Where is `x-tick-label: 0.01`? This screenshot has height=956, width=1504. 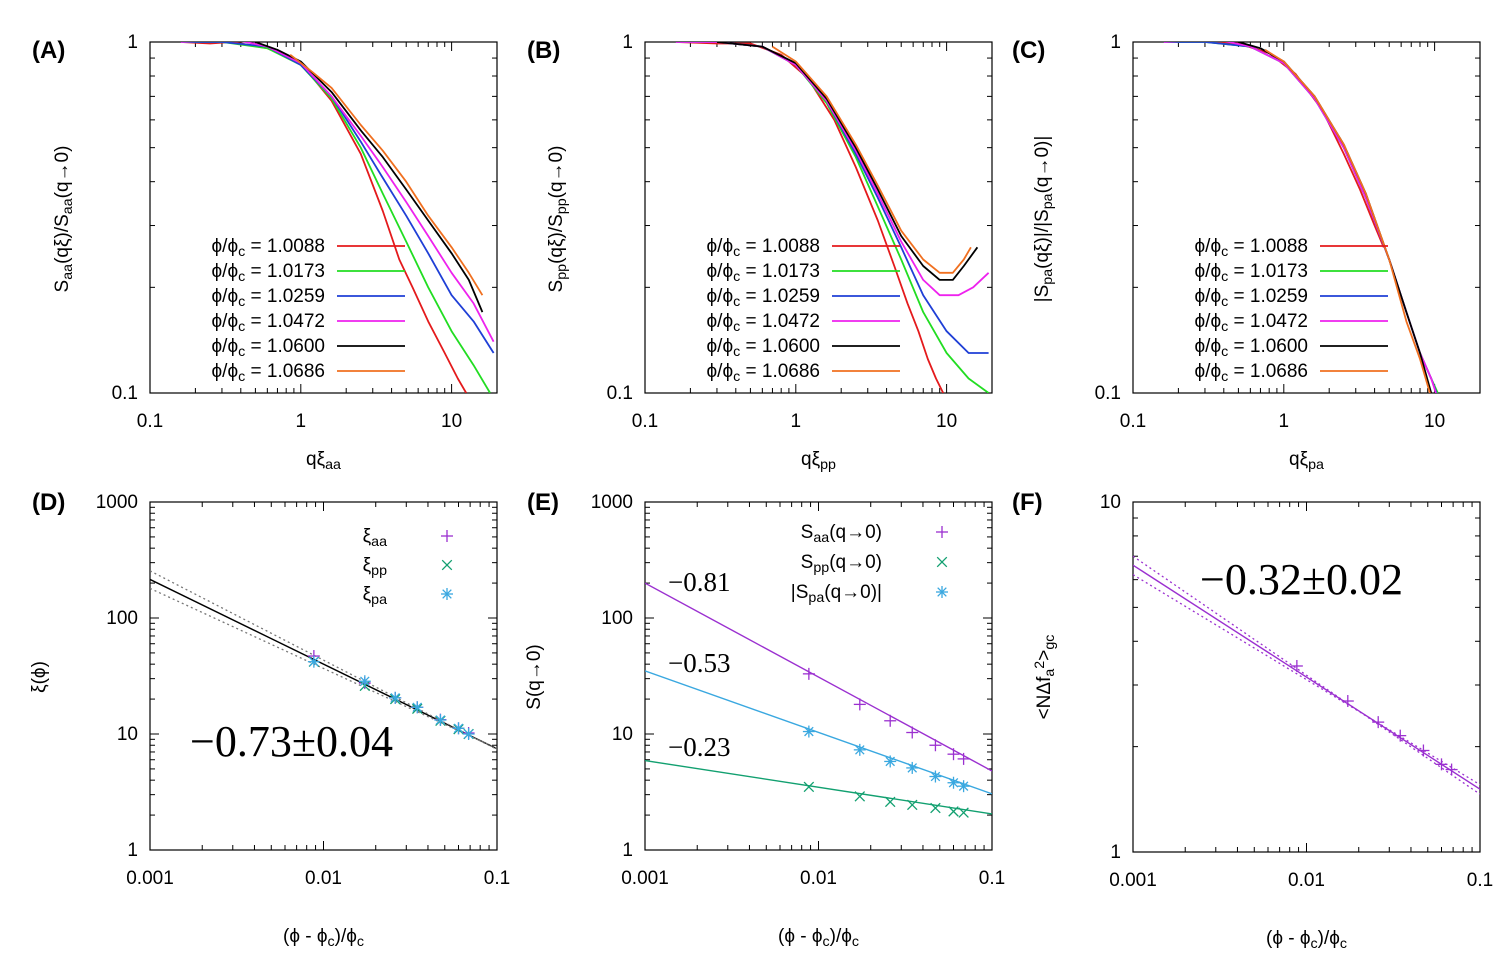
x-tick-label: 0.01 is located at coordinates (1306, 880).